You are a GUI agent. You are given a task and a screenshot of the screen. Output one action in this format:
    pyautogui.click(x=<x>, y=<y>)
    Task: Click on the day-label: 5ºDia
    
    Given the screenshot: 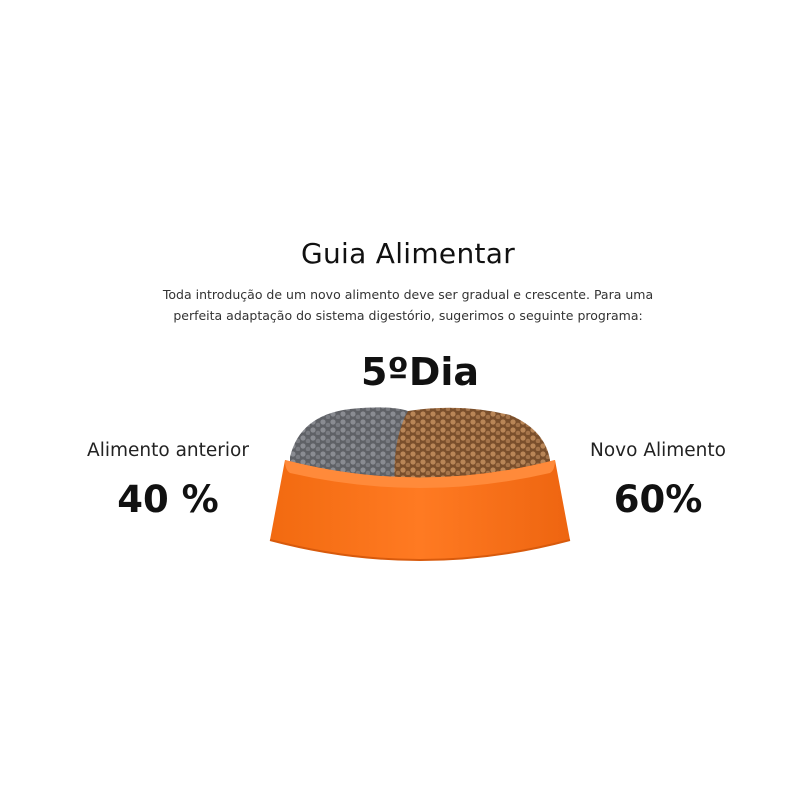 What is the action you would take?
    pyautogui.click(x=420, y=372)
    